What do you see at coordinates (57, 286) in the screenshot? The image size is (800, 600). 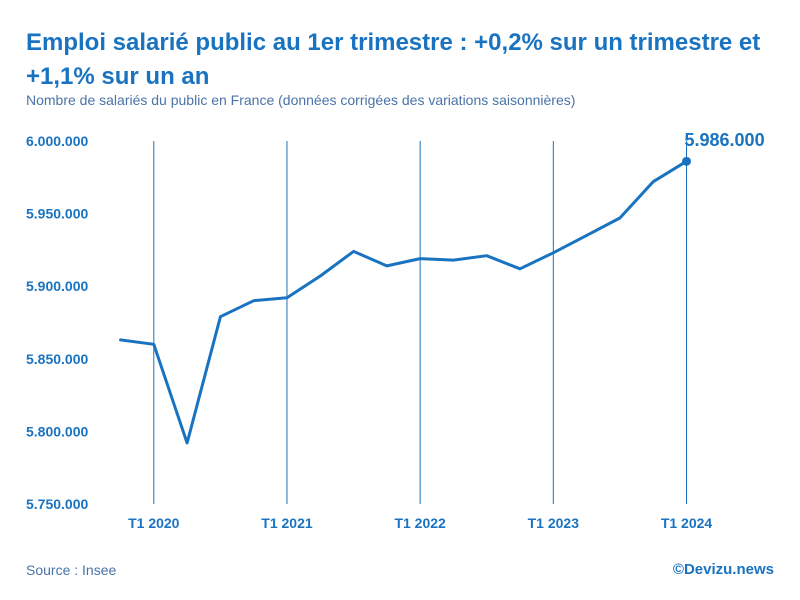 I see `y-tick-label: 5.900.000` at bounding box center [57, 286].